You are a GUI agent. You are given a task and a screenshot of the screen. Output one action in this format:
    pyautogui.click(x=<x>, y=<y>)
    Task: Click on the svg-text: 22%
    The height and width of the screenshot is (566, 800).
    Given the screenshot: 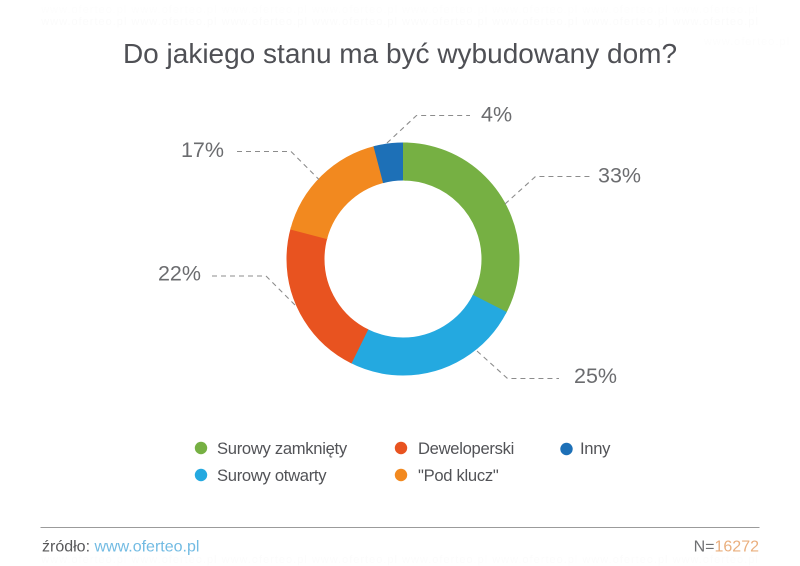 What is the action you would take?
    pyautogui.click(x=179, y=274)
    